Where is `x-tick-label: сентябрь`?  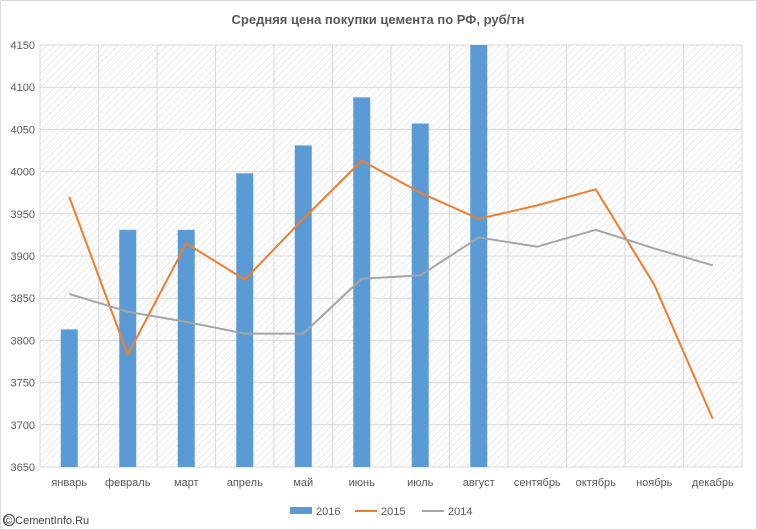
x-tick-label: сентябрь is located at coordinates (537, 483).